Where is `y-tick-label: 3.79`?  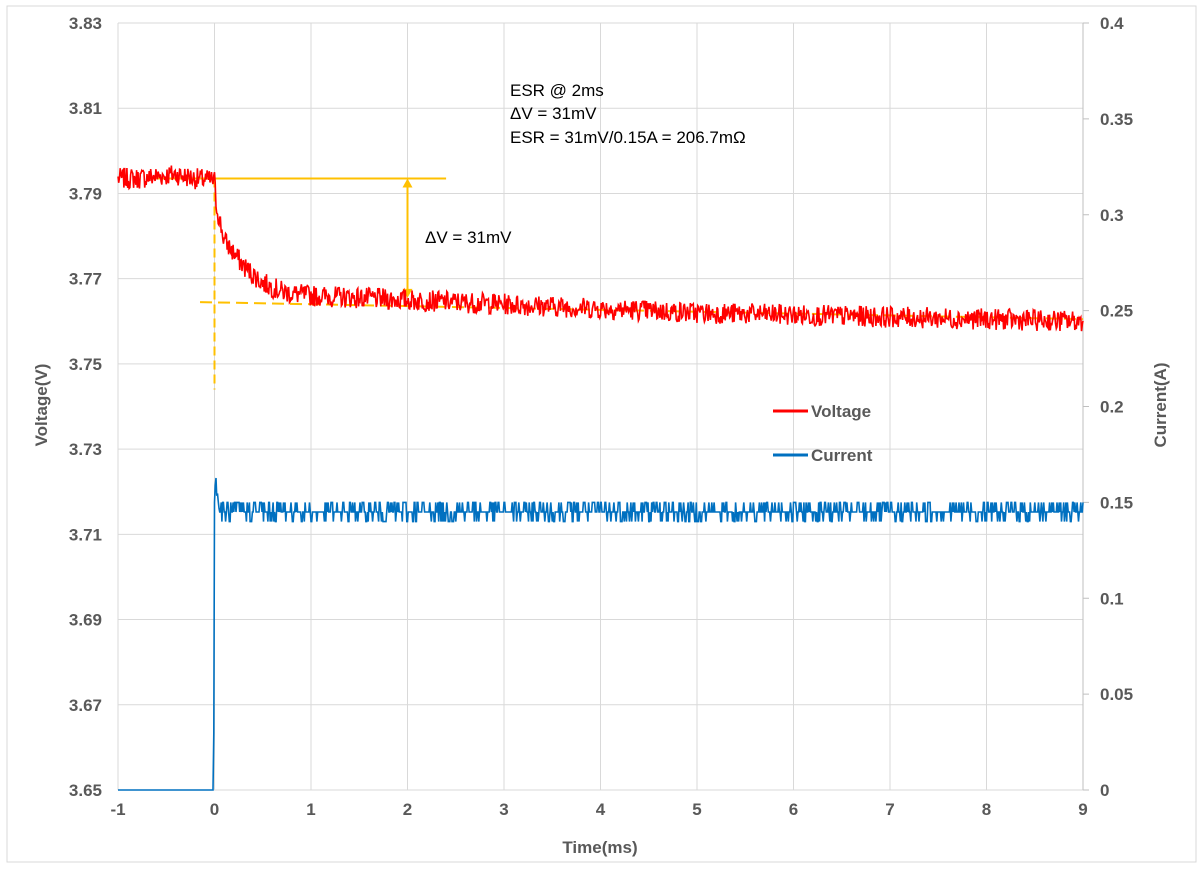
y-tick-label: 3.79 is located at coordinates (85, 193).